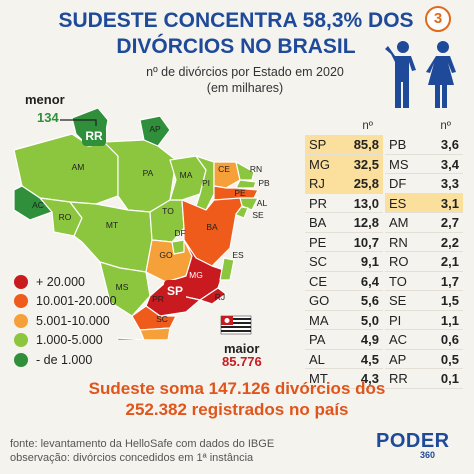 The width and height of the screenshot is (474, 474). I want to click on table-cell-sc: SC 9,1, so click(344, 262).